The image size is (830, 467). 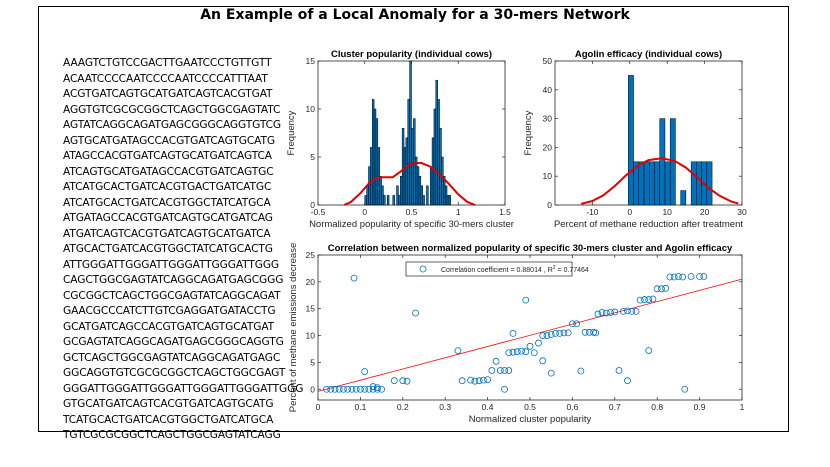 What do you see at coordinates (311, 309) in the screenshot?
I see `y-tick-label: 15` at bounding box center [311, 309].